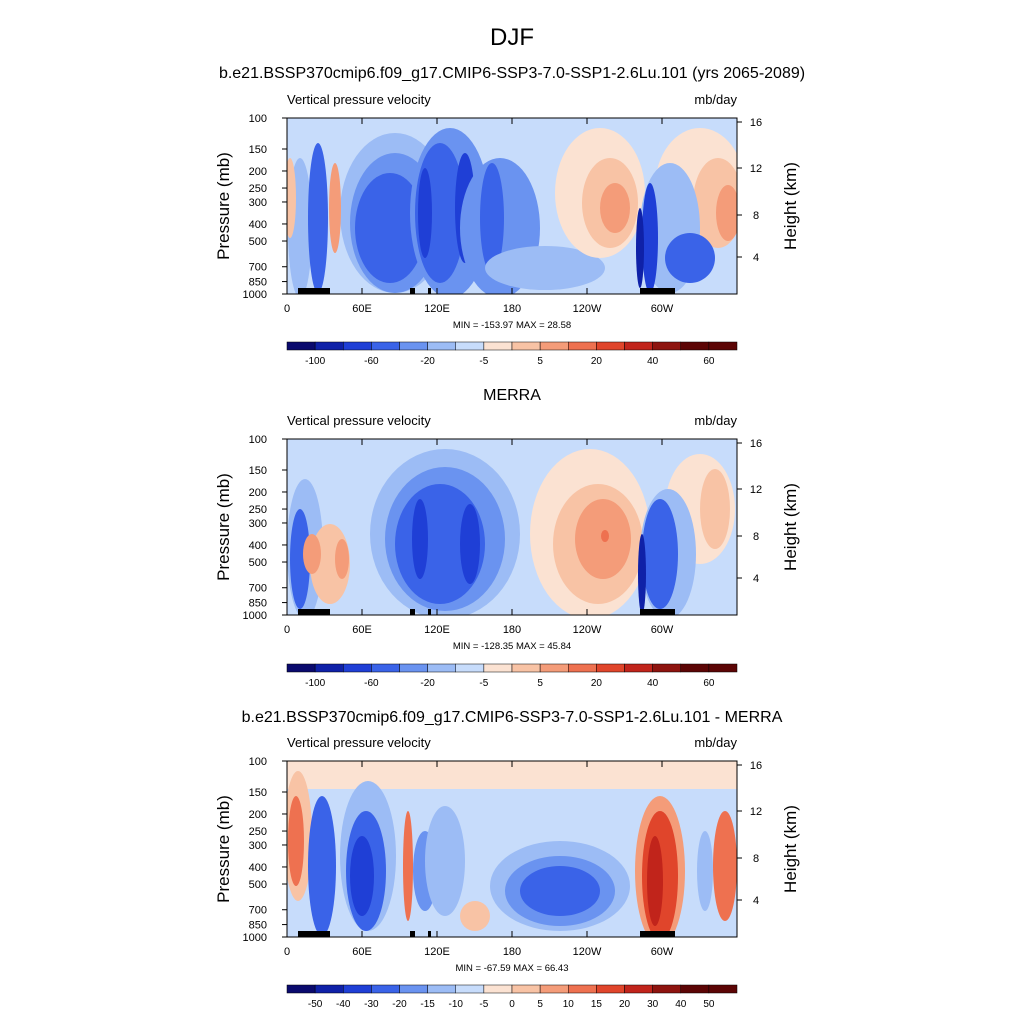 This screenshot has width=1024, height=1024. What do you see at coordinates (512, 997) in the screenshot?
I see `colorbar: -50 -40 -30 -20 -15 -10 -5 0 5 10 15 20 30 40 50` at bounding box center [512, 997].